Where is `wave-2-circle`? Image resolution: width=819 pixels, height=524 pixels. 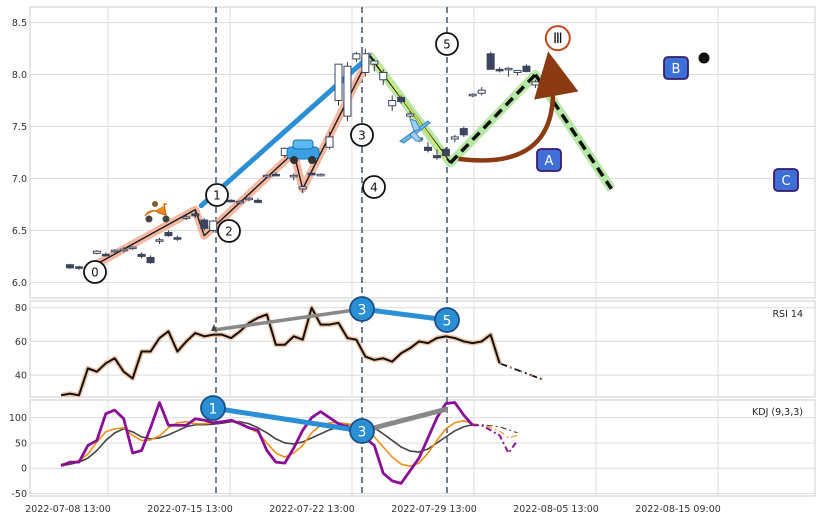 wave-2-circle is located at coordinates (229, 231).